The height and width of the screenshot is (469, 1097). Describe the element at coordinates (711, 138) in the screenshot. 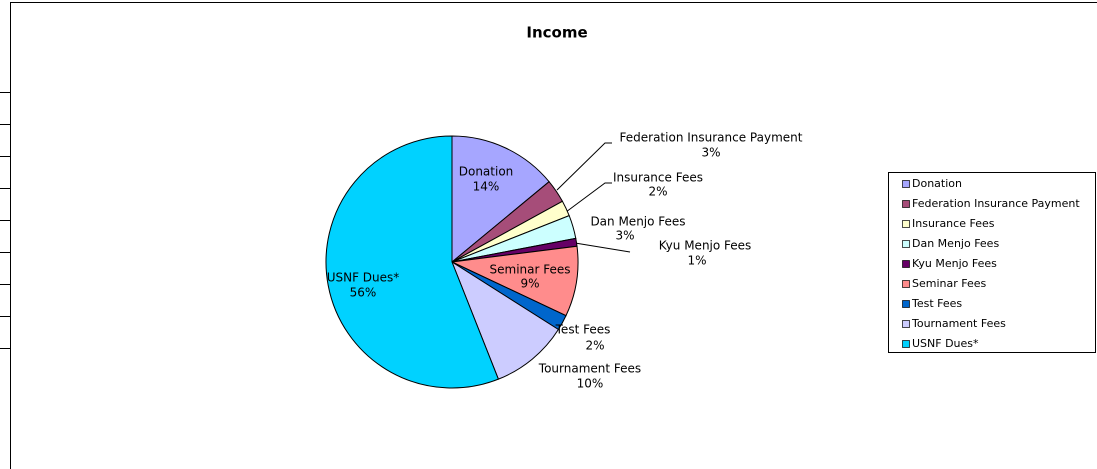

I see `slice-label: Federation Insurance Payment` at that location.